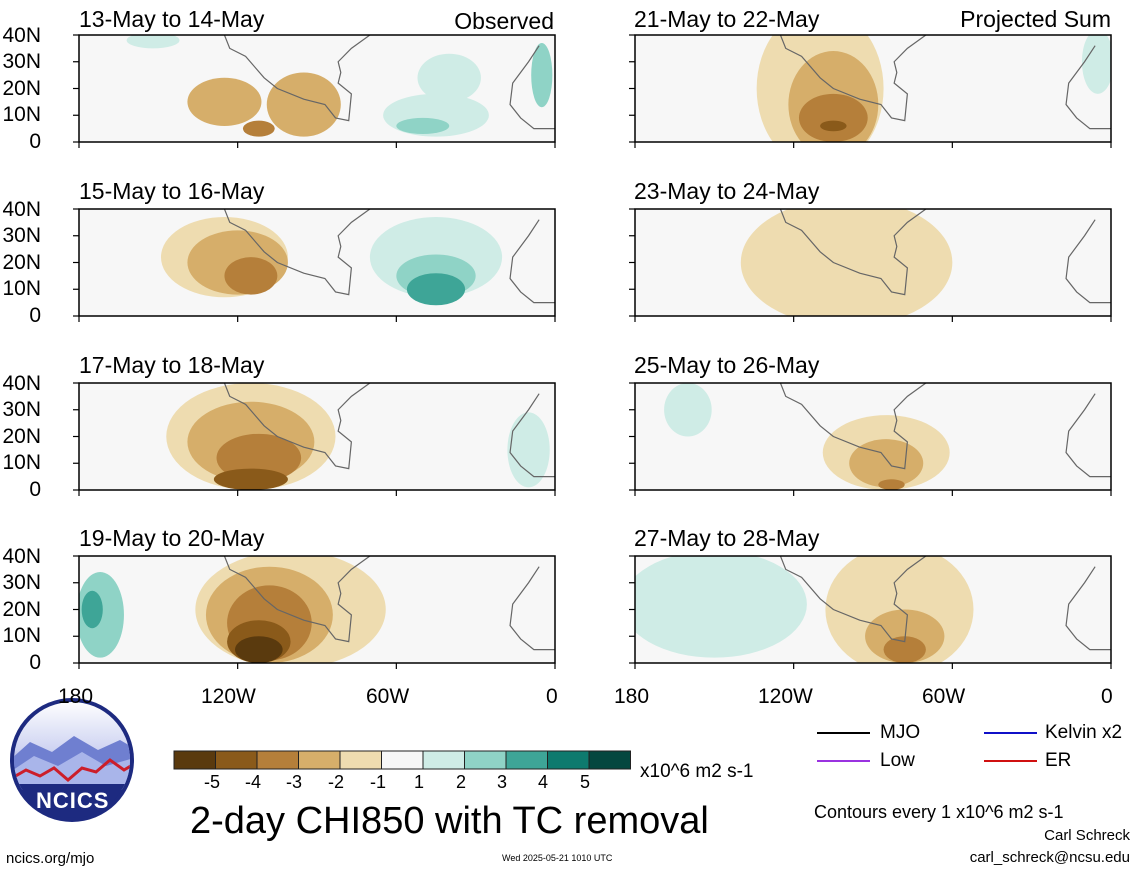 This screenshot has height=871, width=1135. Describe the element at coordinates (336, 782) in the screenshot. I see `colorbar-tick: -2` at that location.